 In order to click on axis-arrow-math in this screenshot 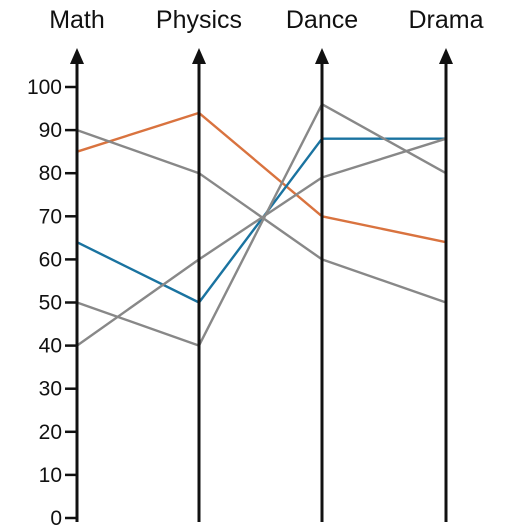, I will do `click(77, 56)`.